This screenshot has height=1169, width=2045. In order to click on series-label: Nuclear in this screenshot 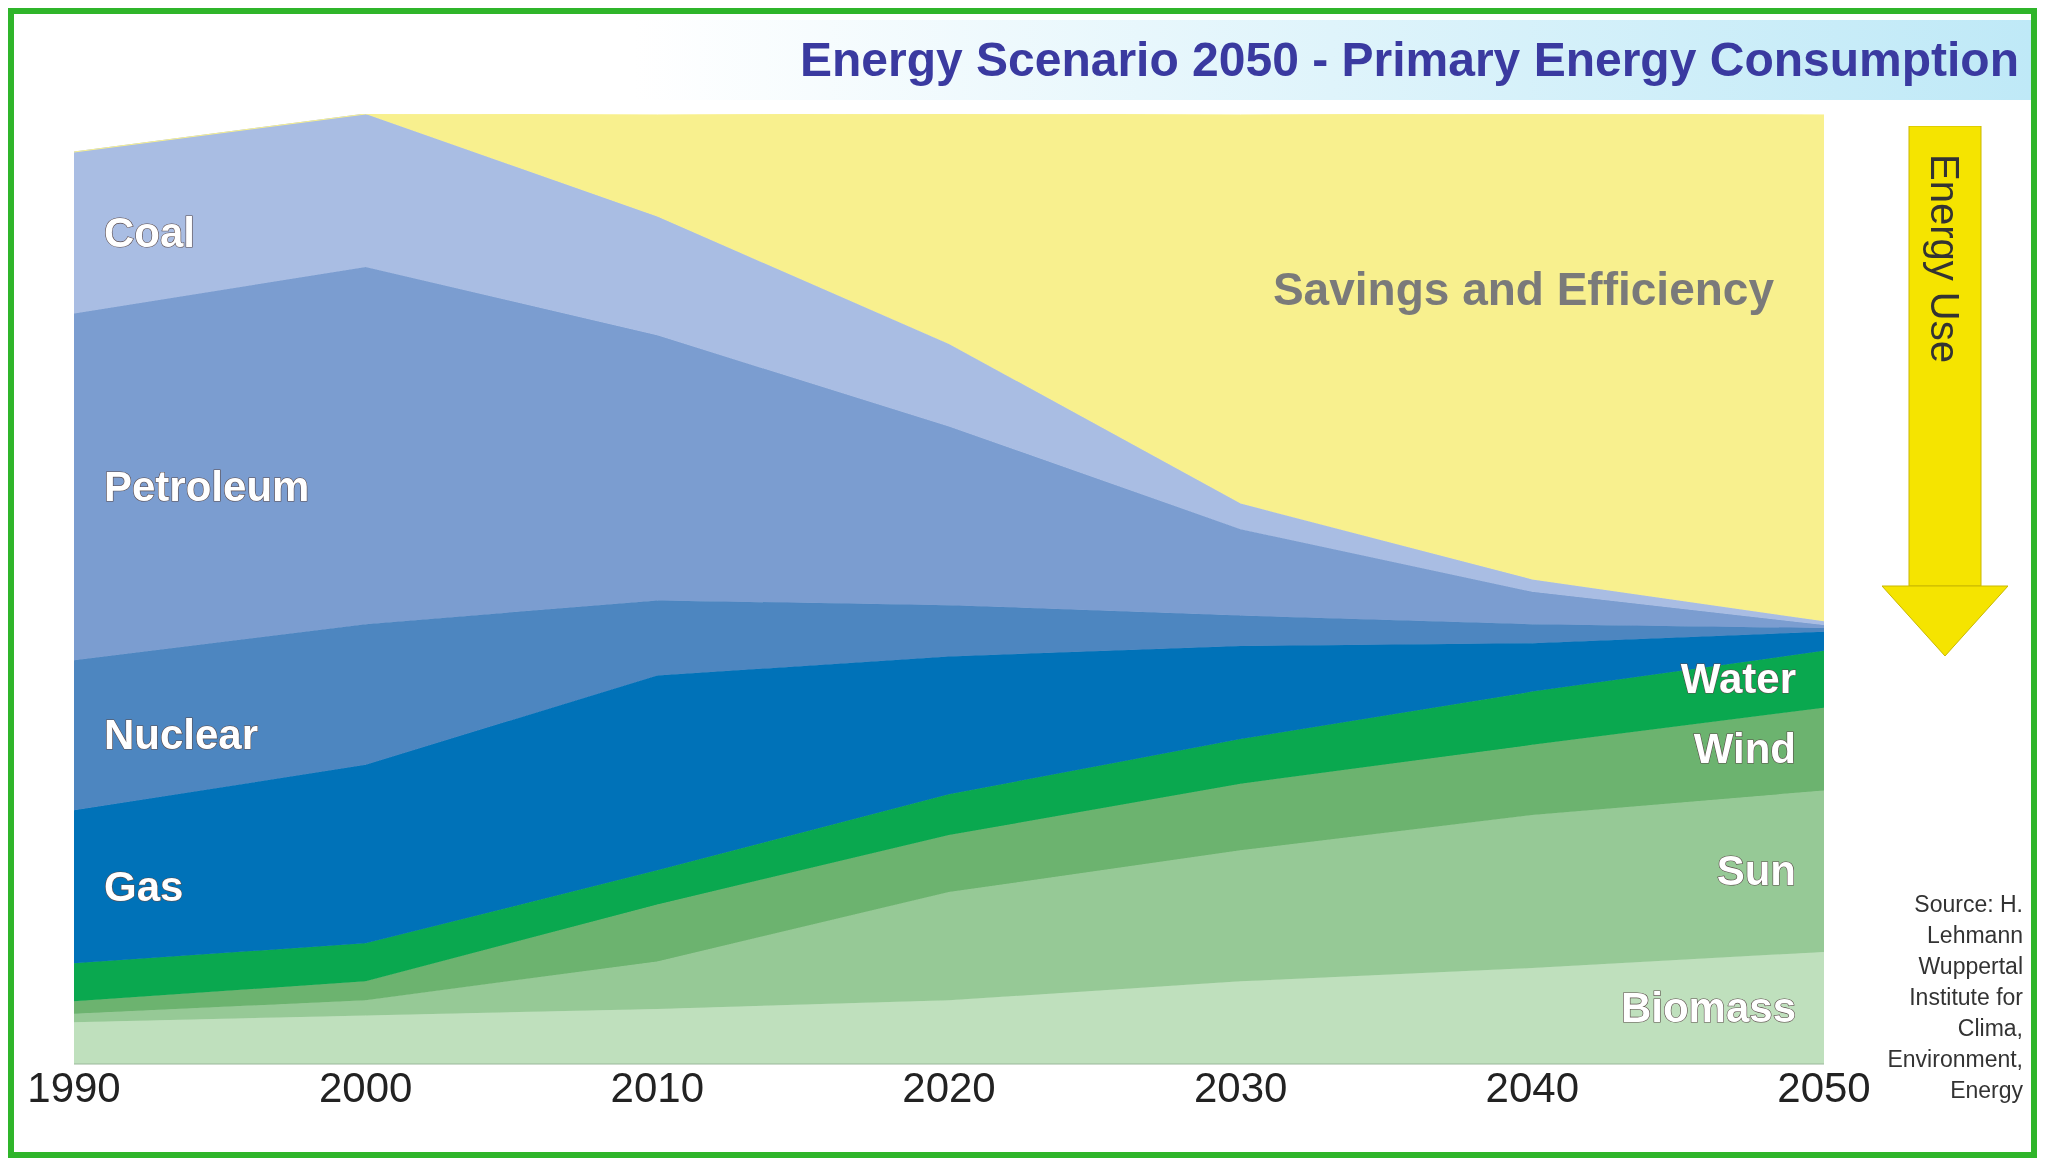, I will do `click(181, 735)`.